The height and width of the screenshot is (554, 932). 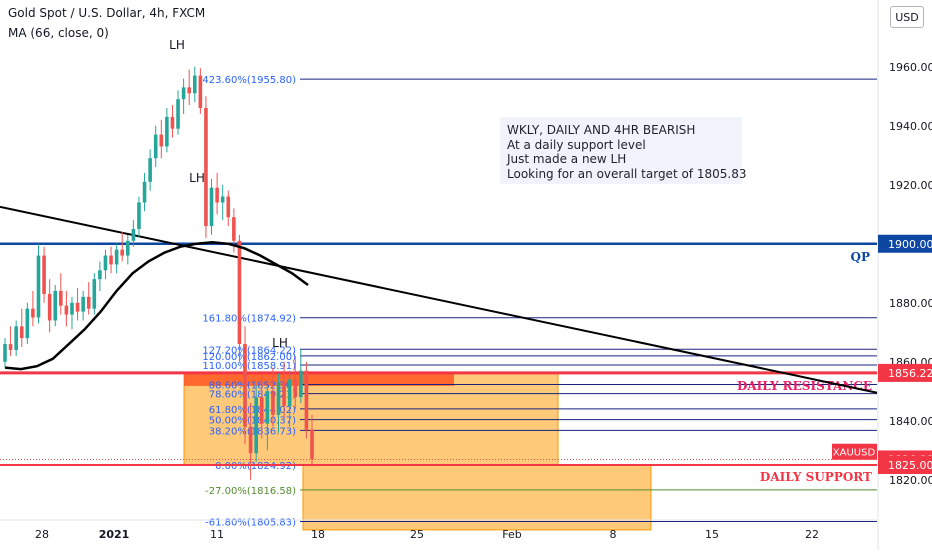 What do you see at coordinates (217, 534) in the screenshot?
I see `x-tick-label: 11` at bounding box center [217, 534].